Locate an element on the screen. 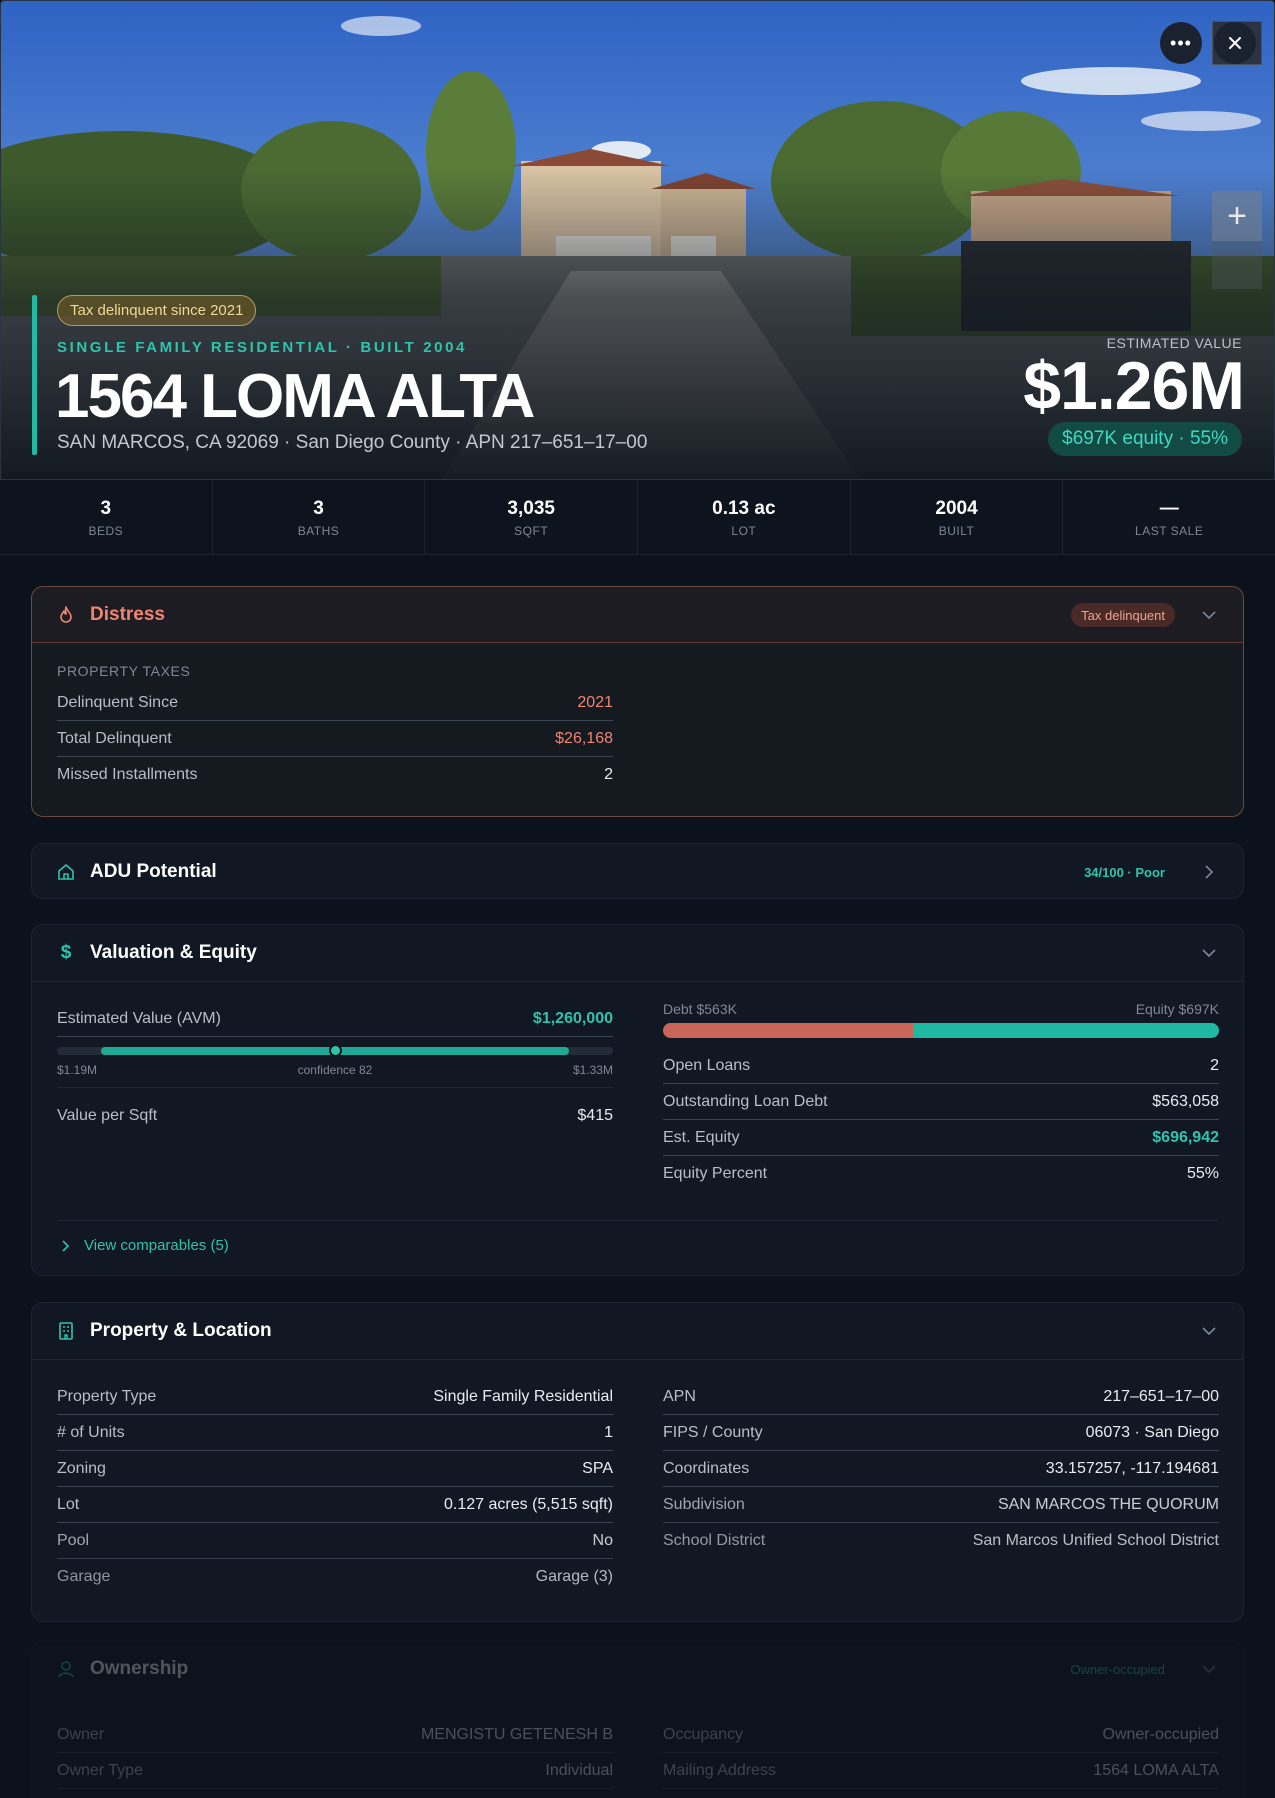 The image size is (1275, 1798). more-options-button: ••• is located at coordinates (1181, 43).